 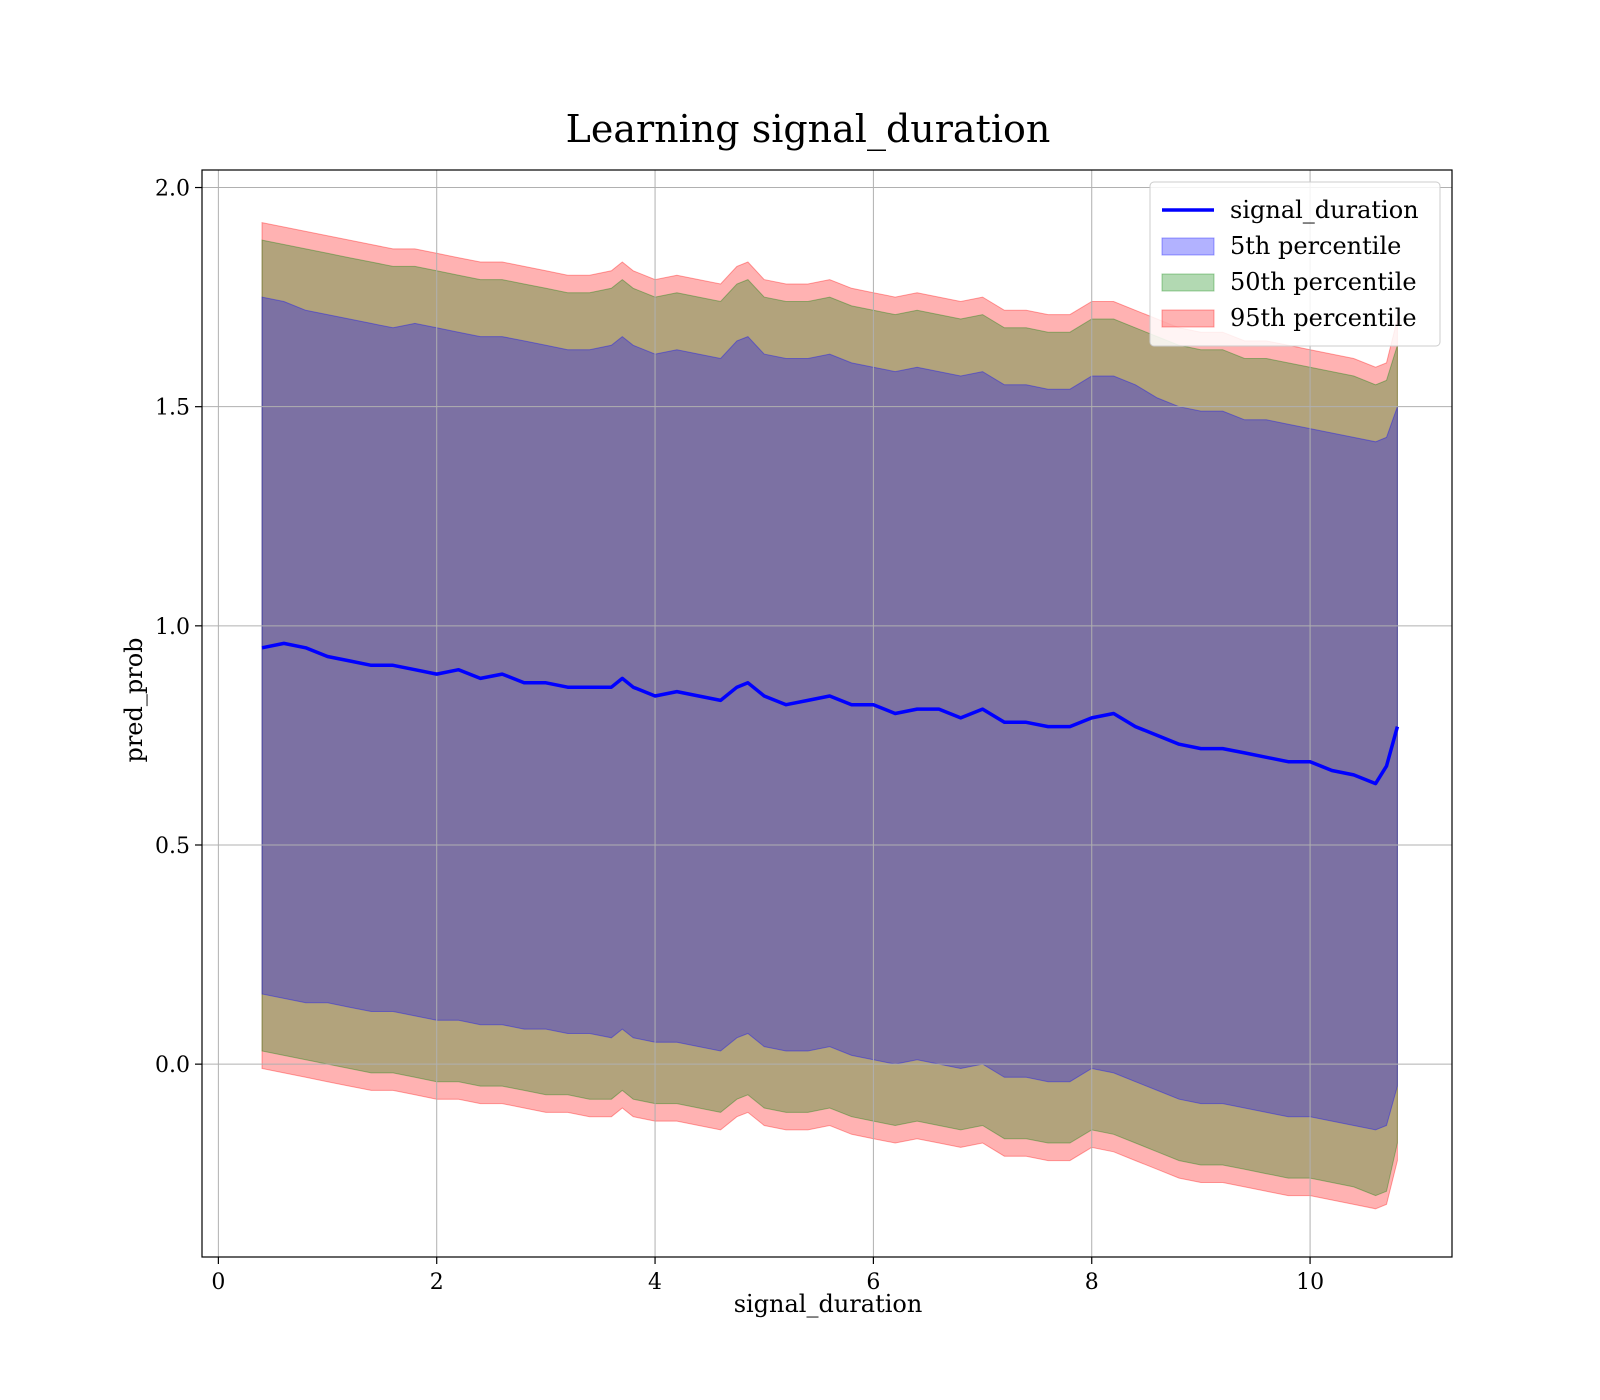 What do you see at coordinates (1315, 246) in the screenshot?
I see `legend-label-5th-percentile: 5th percentile` at bounding box center [1315, 246].